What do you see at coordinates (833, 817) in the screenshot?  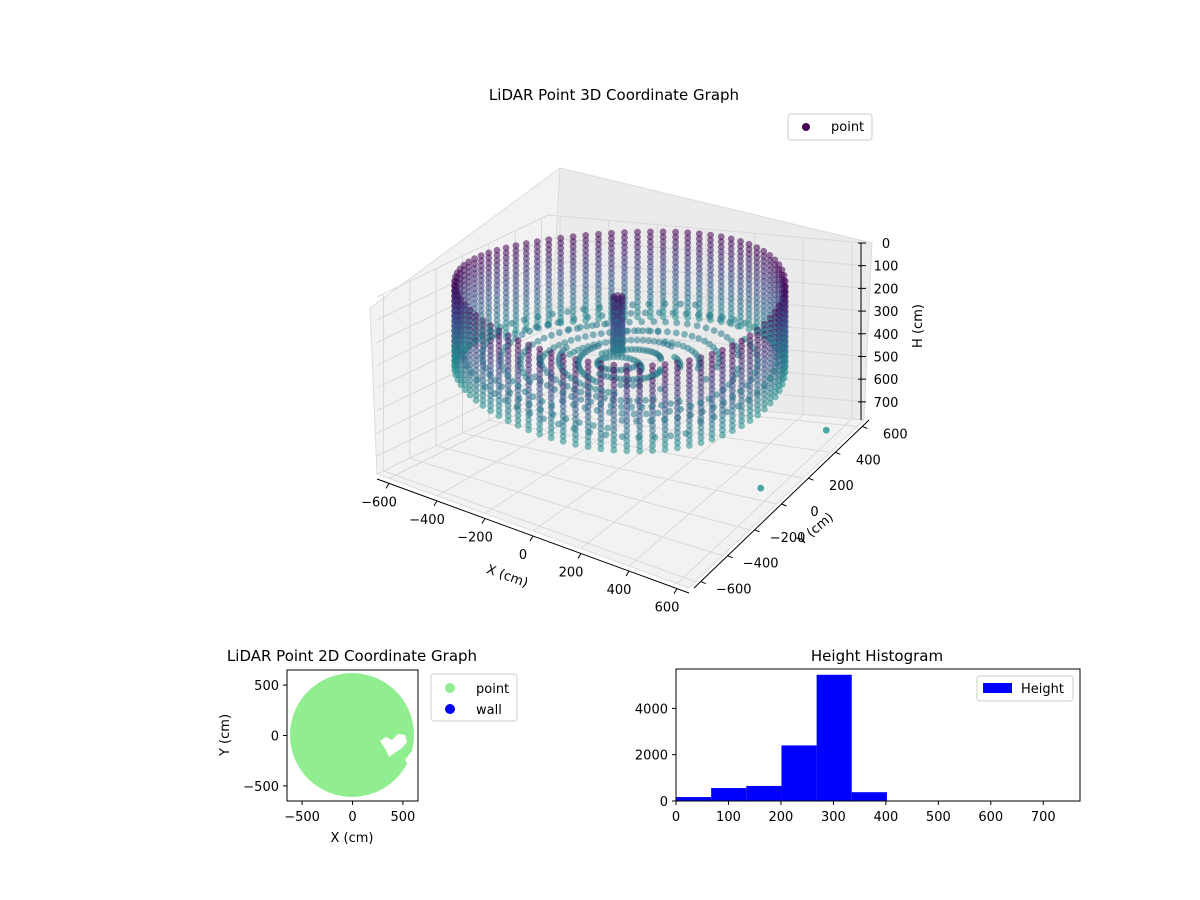 I see `hist-x-tick-label: 300` at bounding box center [833, 817].